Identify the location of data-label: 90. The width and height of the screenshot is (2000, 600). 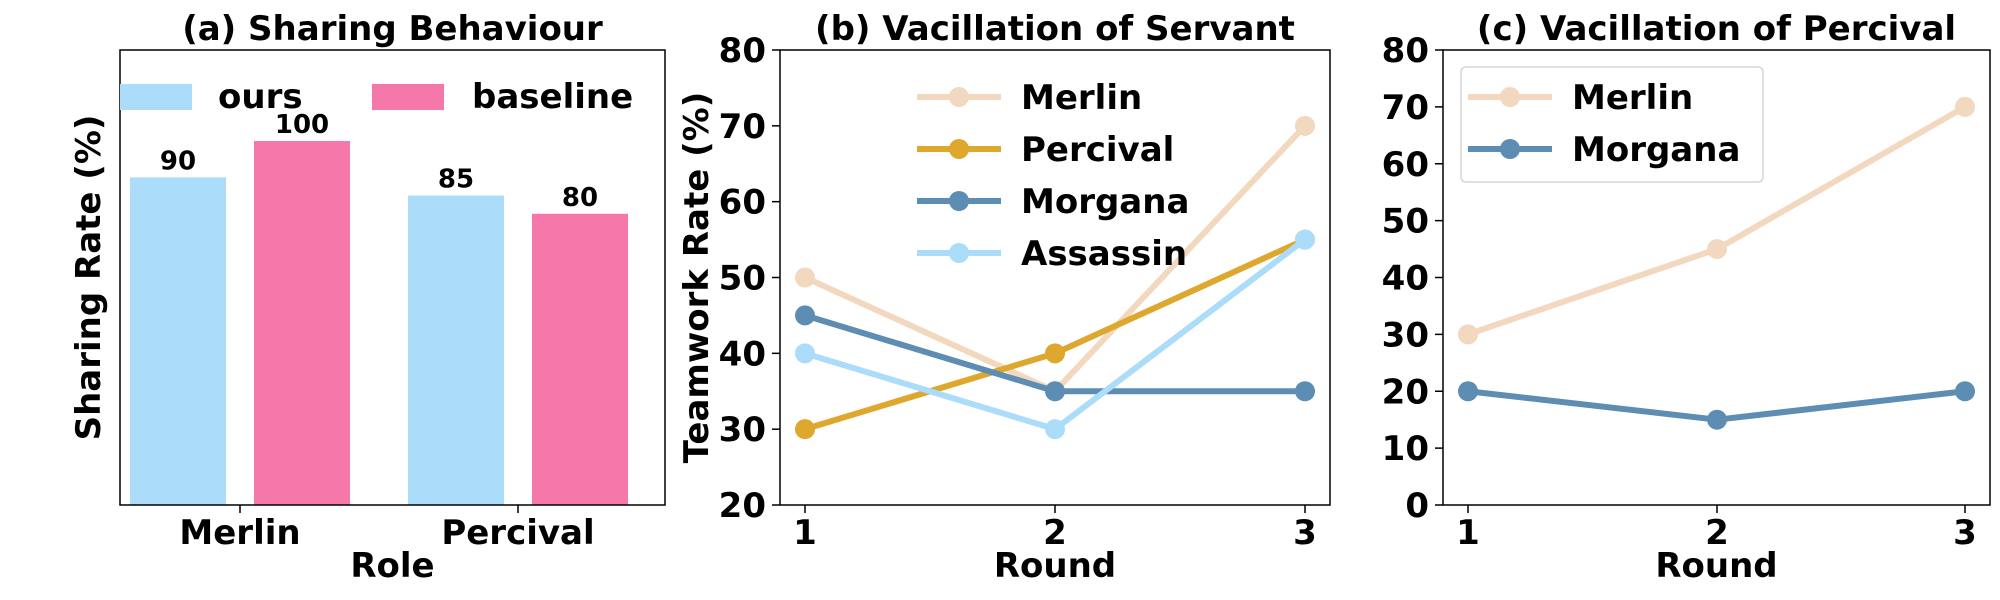
(178, 161).